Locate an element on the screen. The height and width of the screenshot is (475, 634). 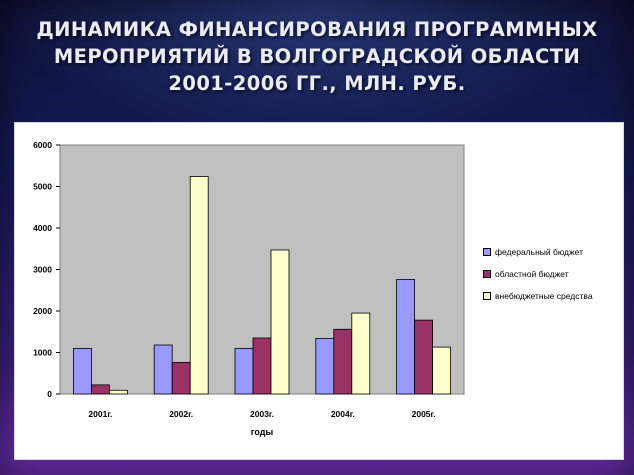
slide-title-line-3: 2001-2006 ГГ., МЛН. РУБ. is located at coordinates (317, 83).